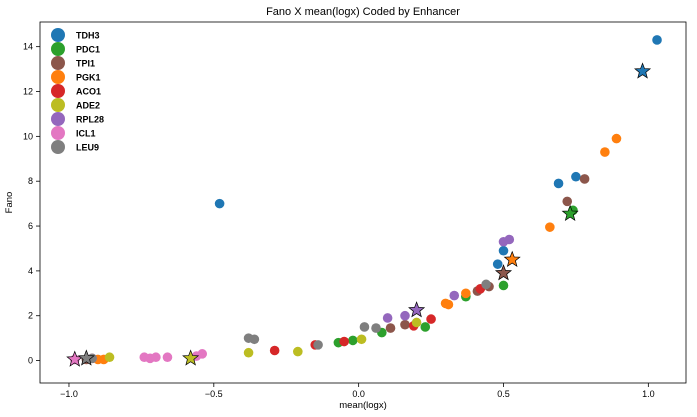 Image resolution: width=697 pixels, height=417 pixels. Describe the element at coordinates (73, 133) in the screenshot. I see `legend-item-icl1: ICL1` at that location.